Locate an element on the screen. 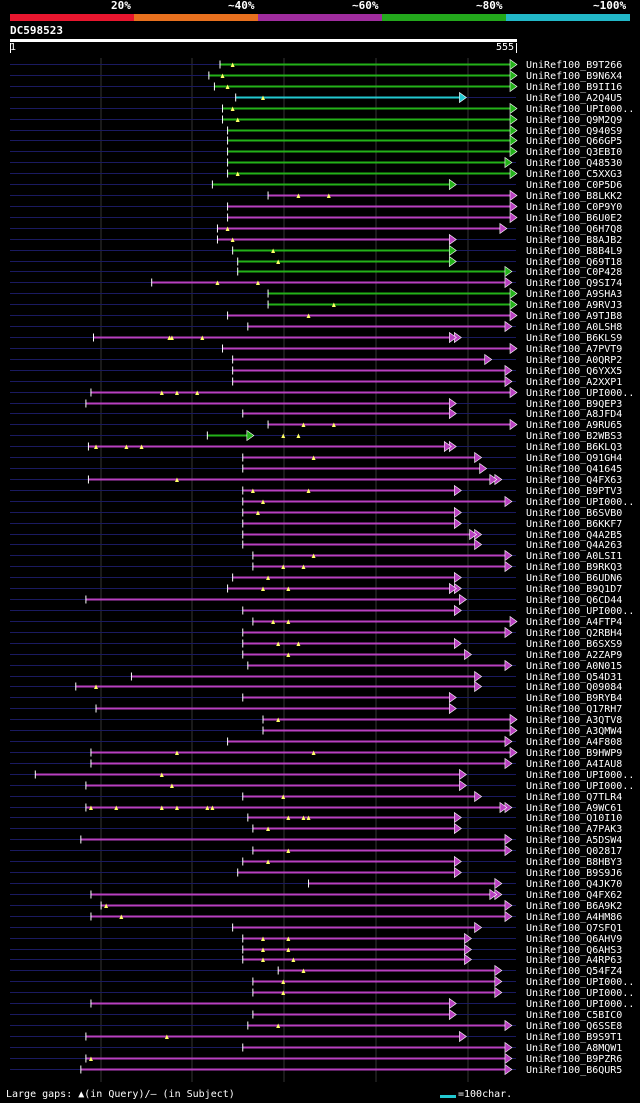 The width and height of the screenshot is (640, 1103). hit-label: UniRef100_Q69T18 is located at coordinates (574, 262).